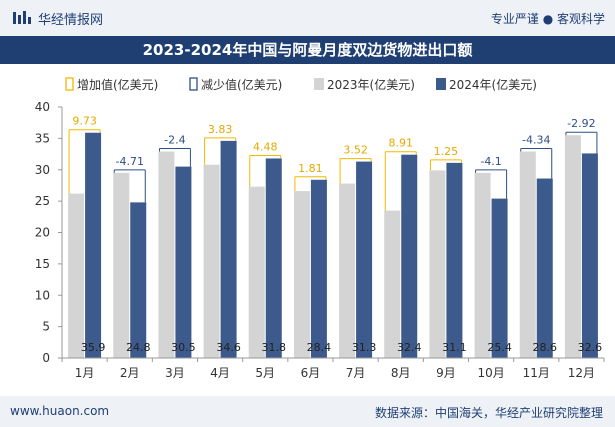  I want to click on value-label-2024: 31.1, so click(454, 347).